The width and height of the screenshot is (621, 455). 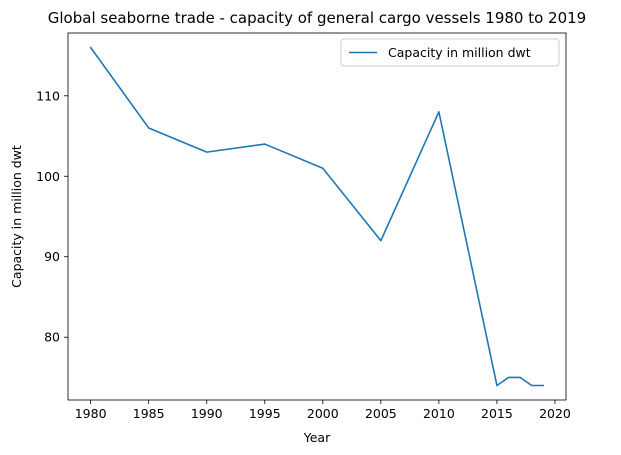 I want to click on x-axis-ticks: 1980 1985 1990 1995 2000 2005 2010 2015 2020, so click(x=323, y=410).